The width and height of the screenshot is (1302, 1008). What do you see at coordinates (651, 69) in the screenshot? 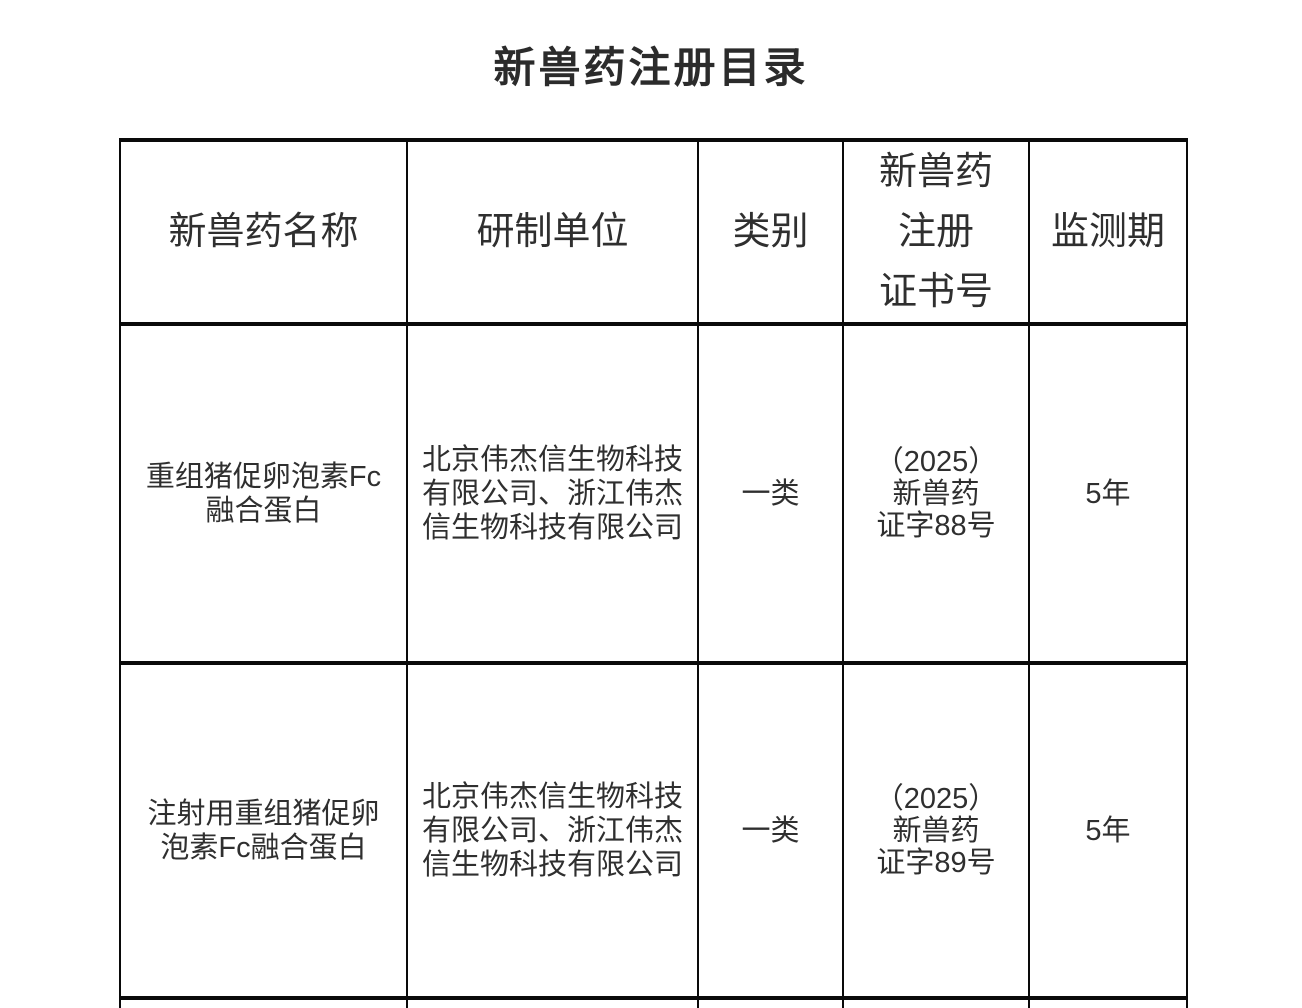
I see `page-title: 新兽药注册目录` at bounding box center [651, 69].